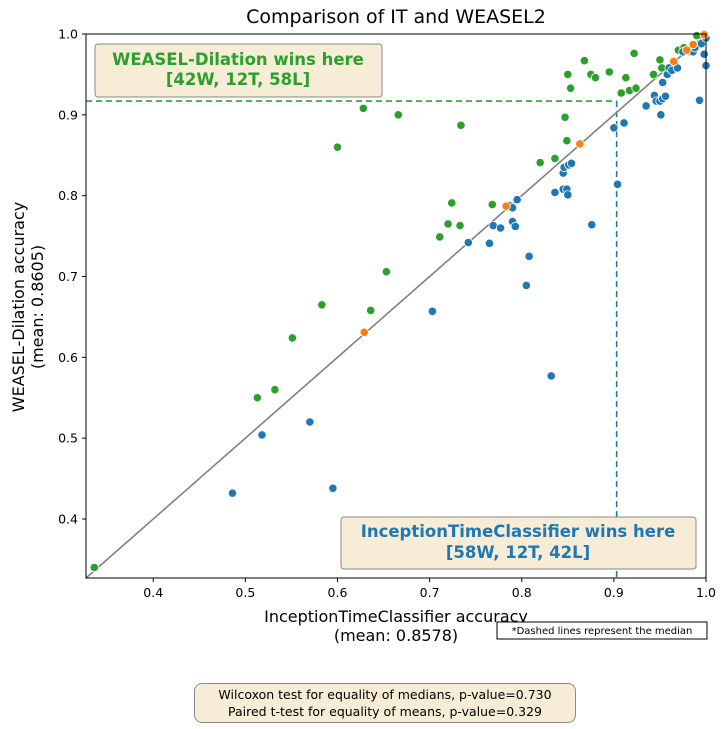 The image size is (726, 729). What do you see at coordinates (68, 195) in the screenshot?
I see `y-tick-label: 0.8` at bounding box center [68, 195].